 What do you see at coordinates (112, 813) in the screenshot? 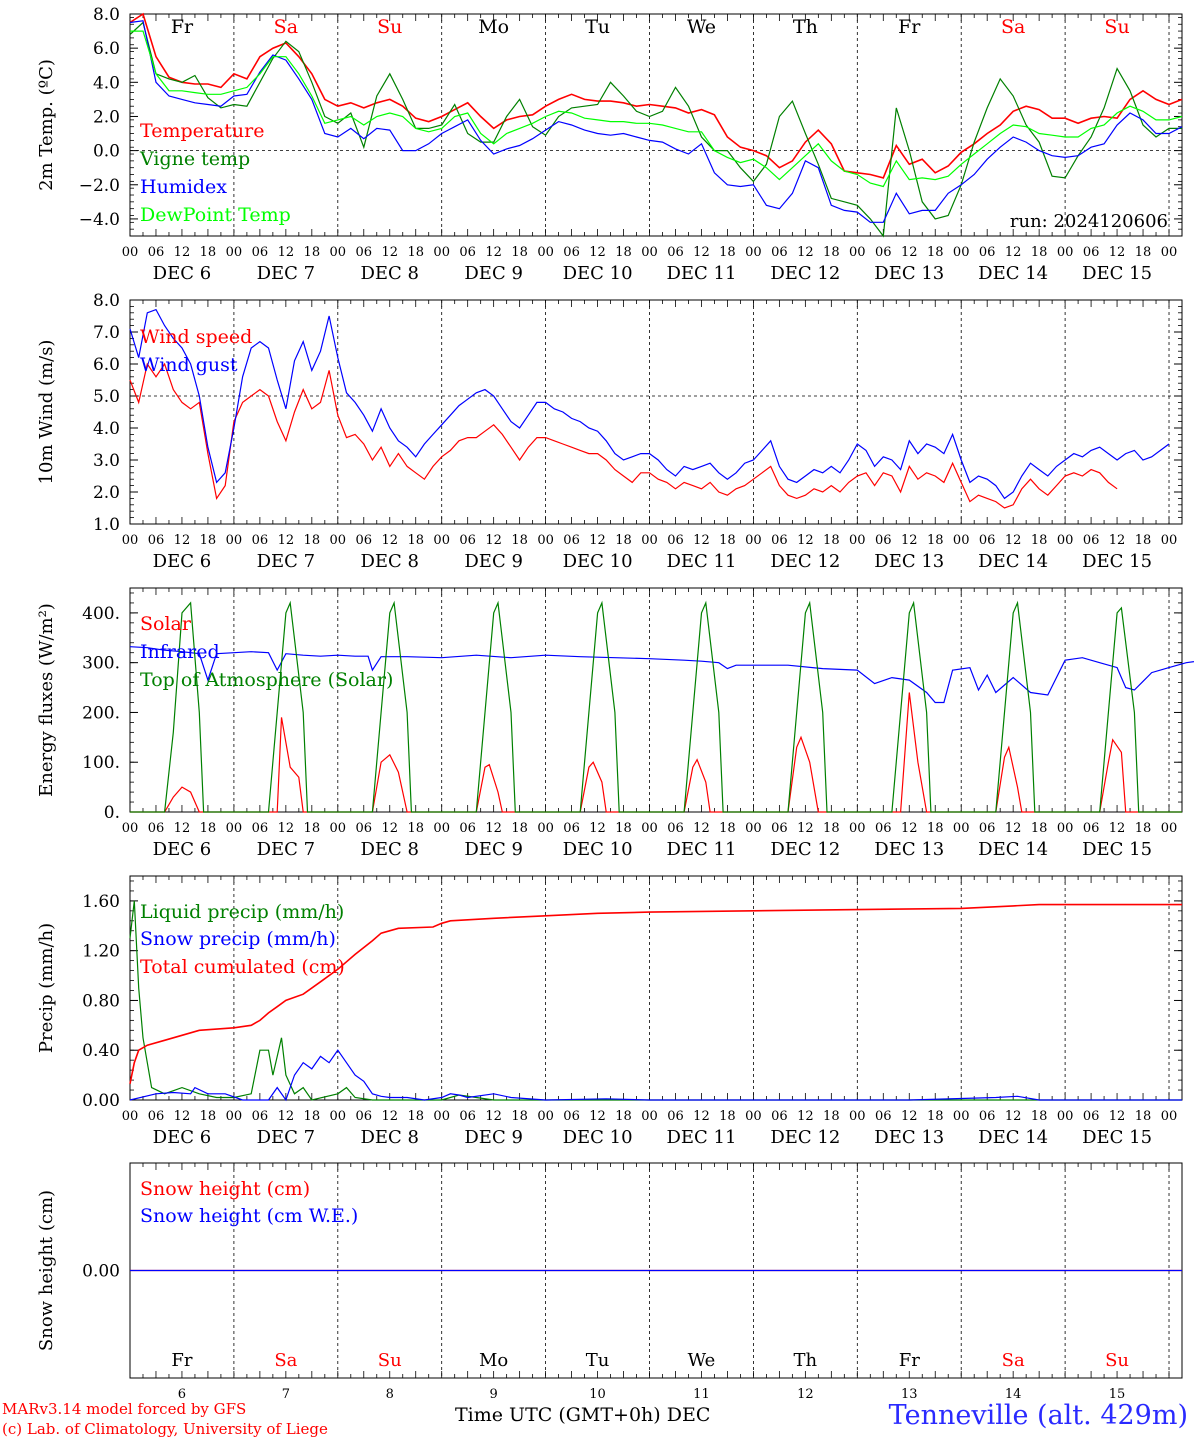
I see `y-tick-label: 0.` at bounding box center [112, 813].